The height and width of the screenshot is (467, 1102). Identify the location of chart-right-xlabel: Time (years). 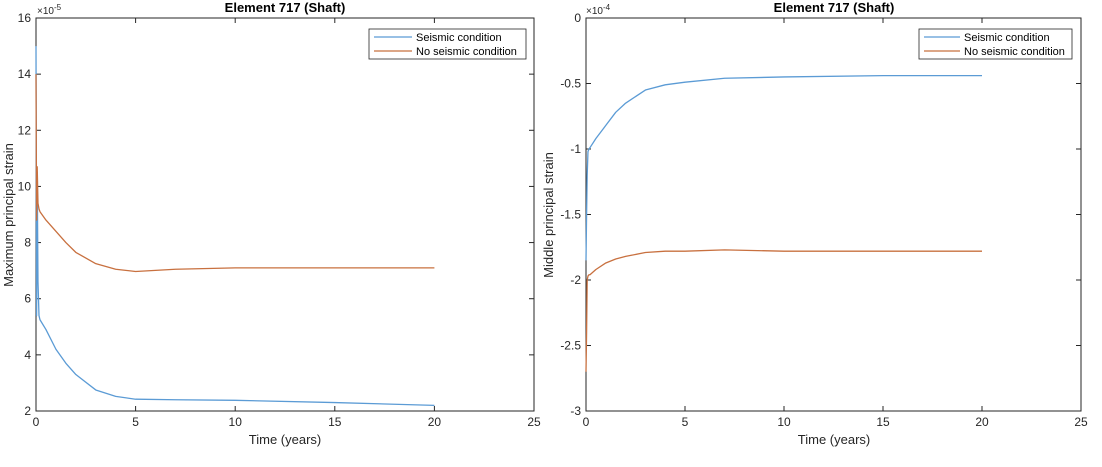
(834, 439).